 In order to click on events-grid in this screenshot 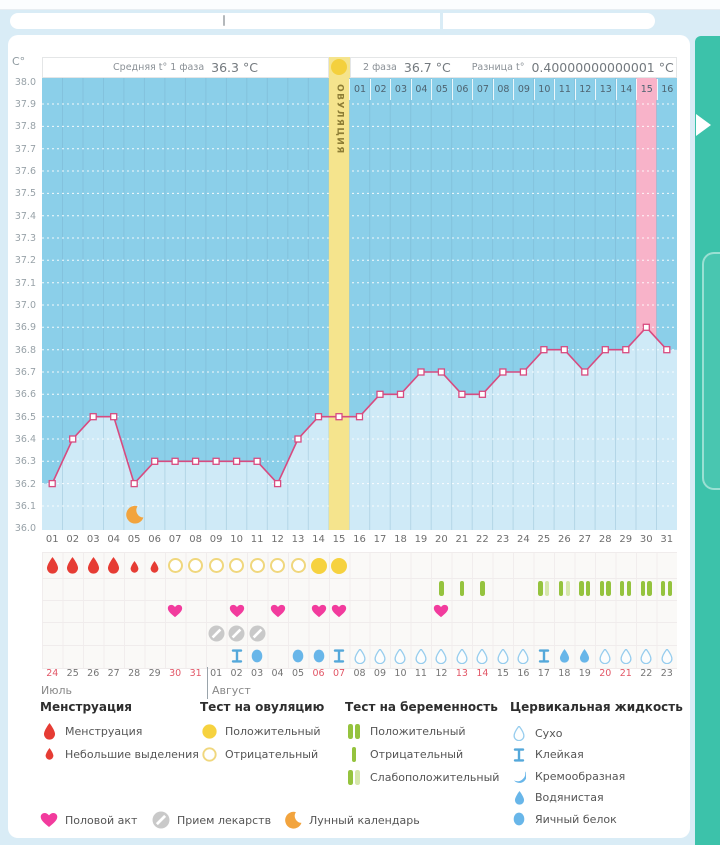, I will do `click(359, 610)`.